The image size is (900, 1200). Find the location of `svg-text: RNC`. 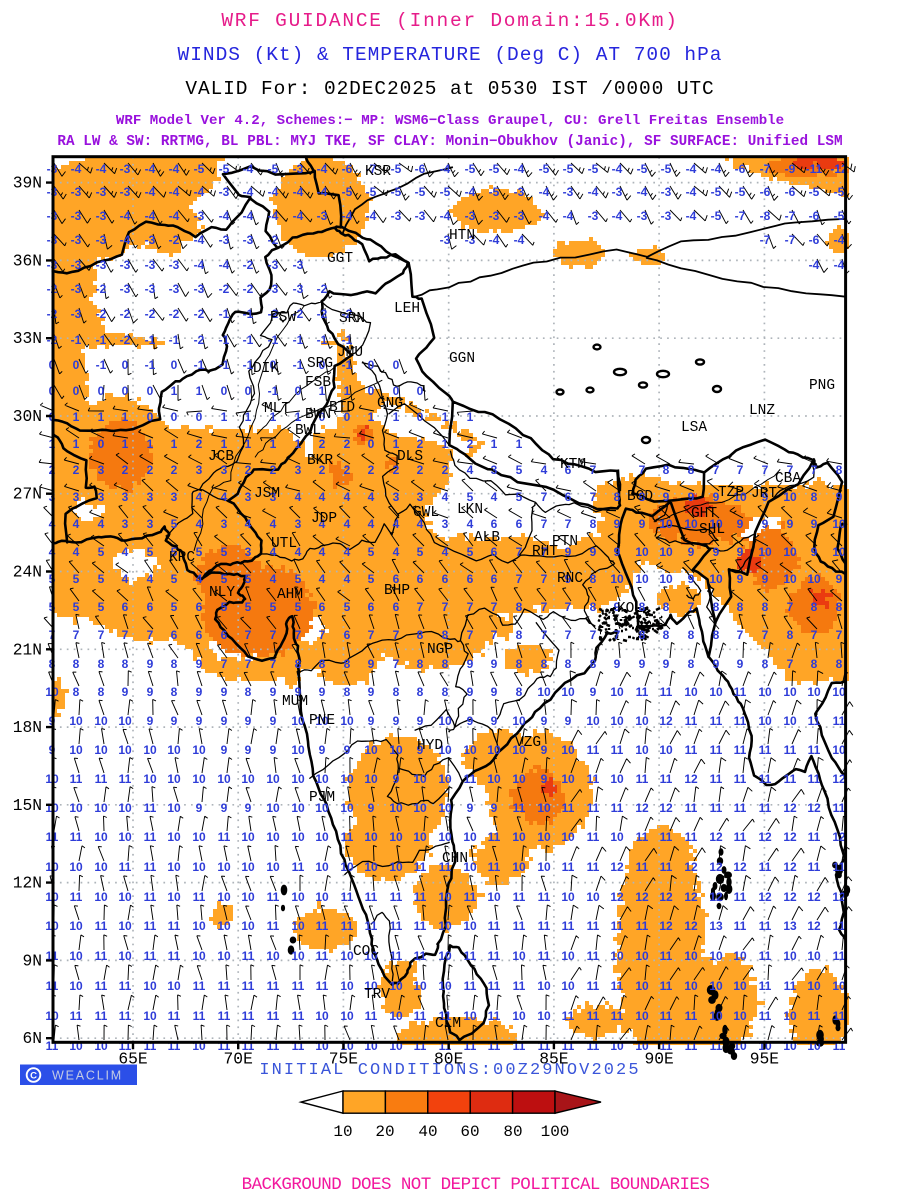

svg-text: RNC is located at coordinates (570, 579).